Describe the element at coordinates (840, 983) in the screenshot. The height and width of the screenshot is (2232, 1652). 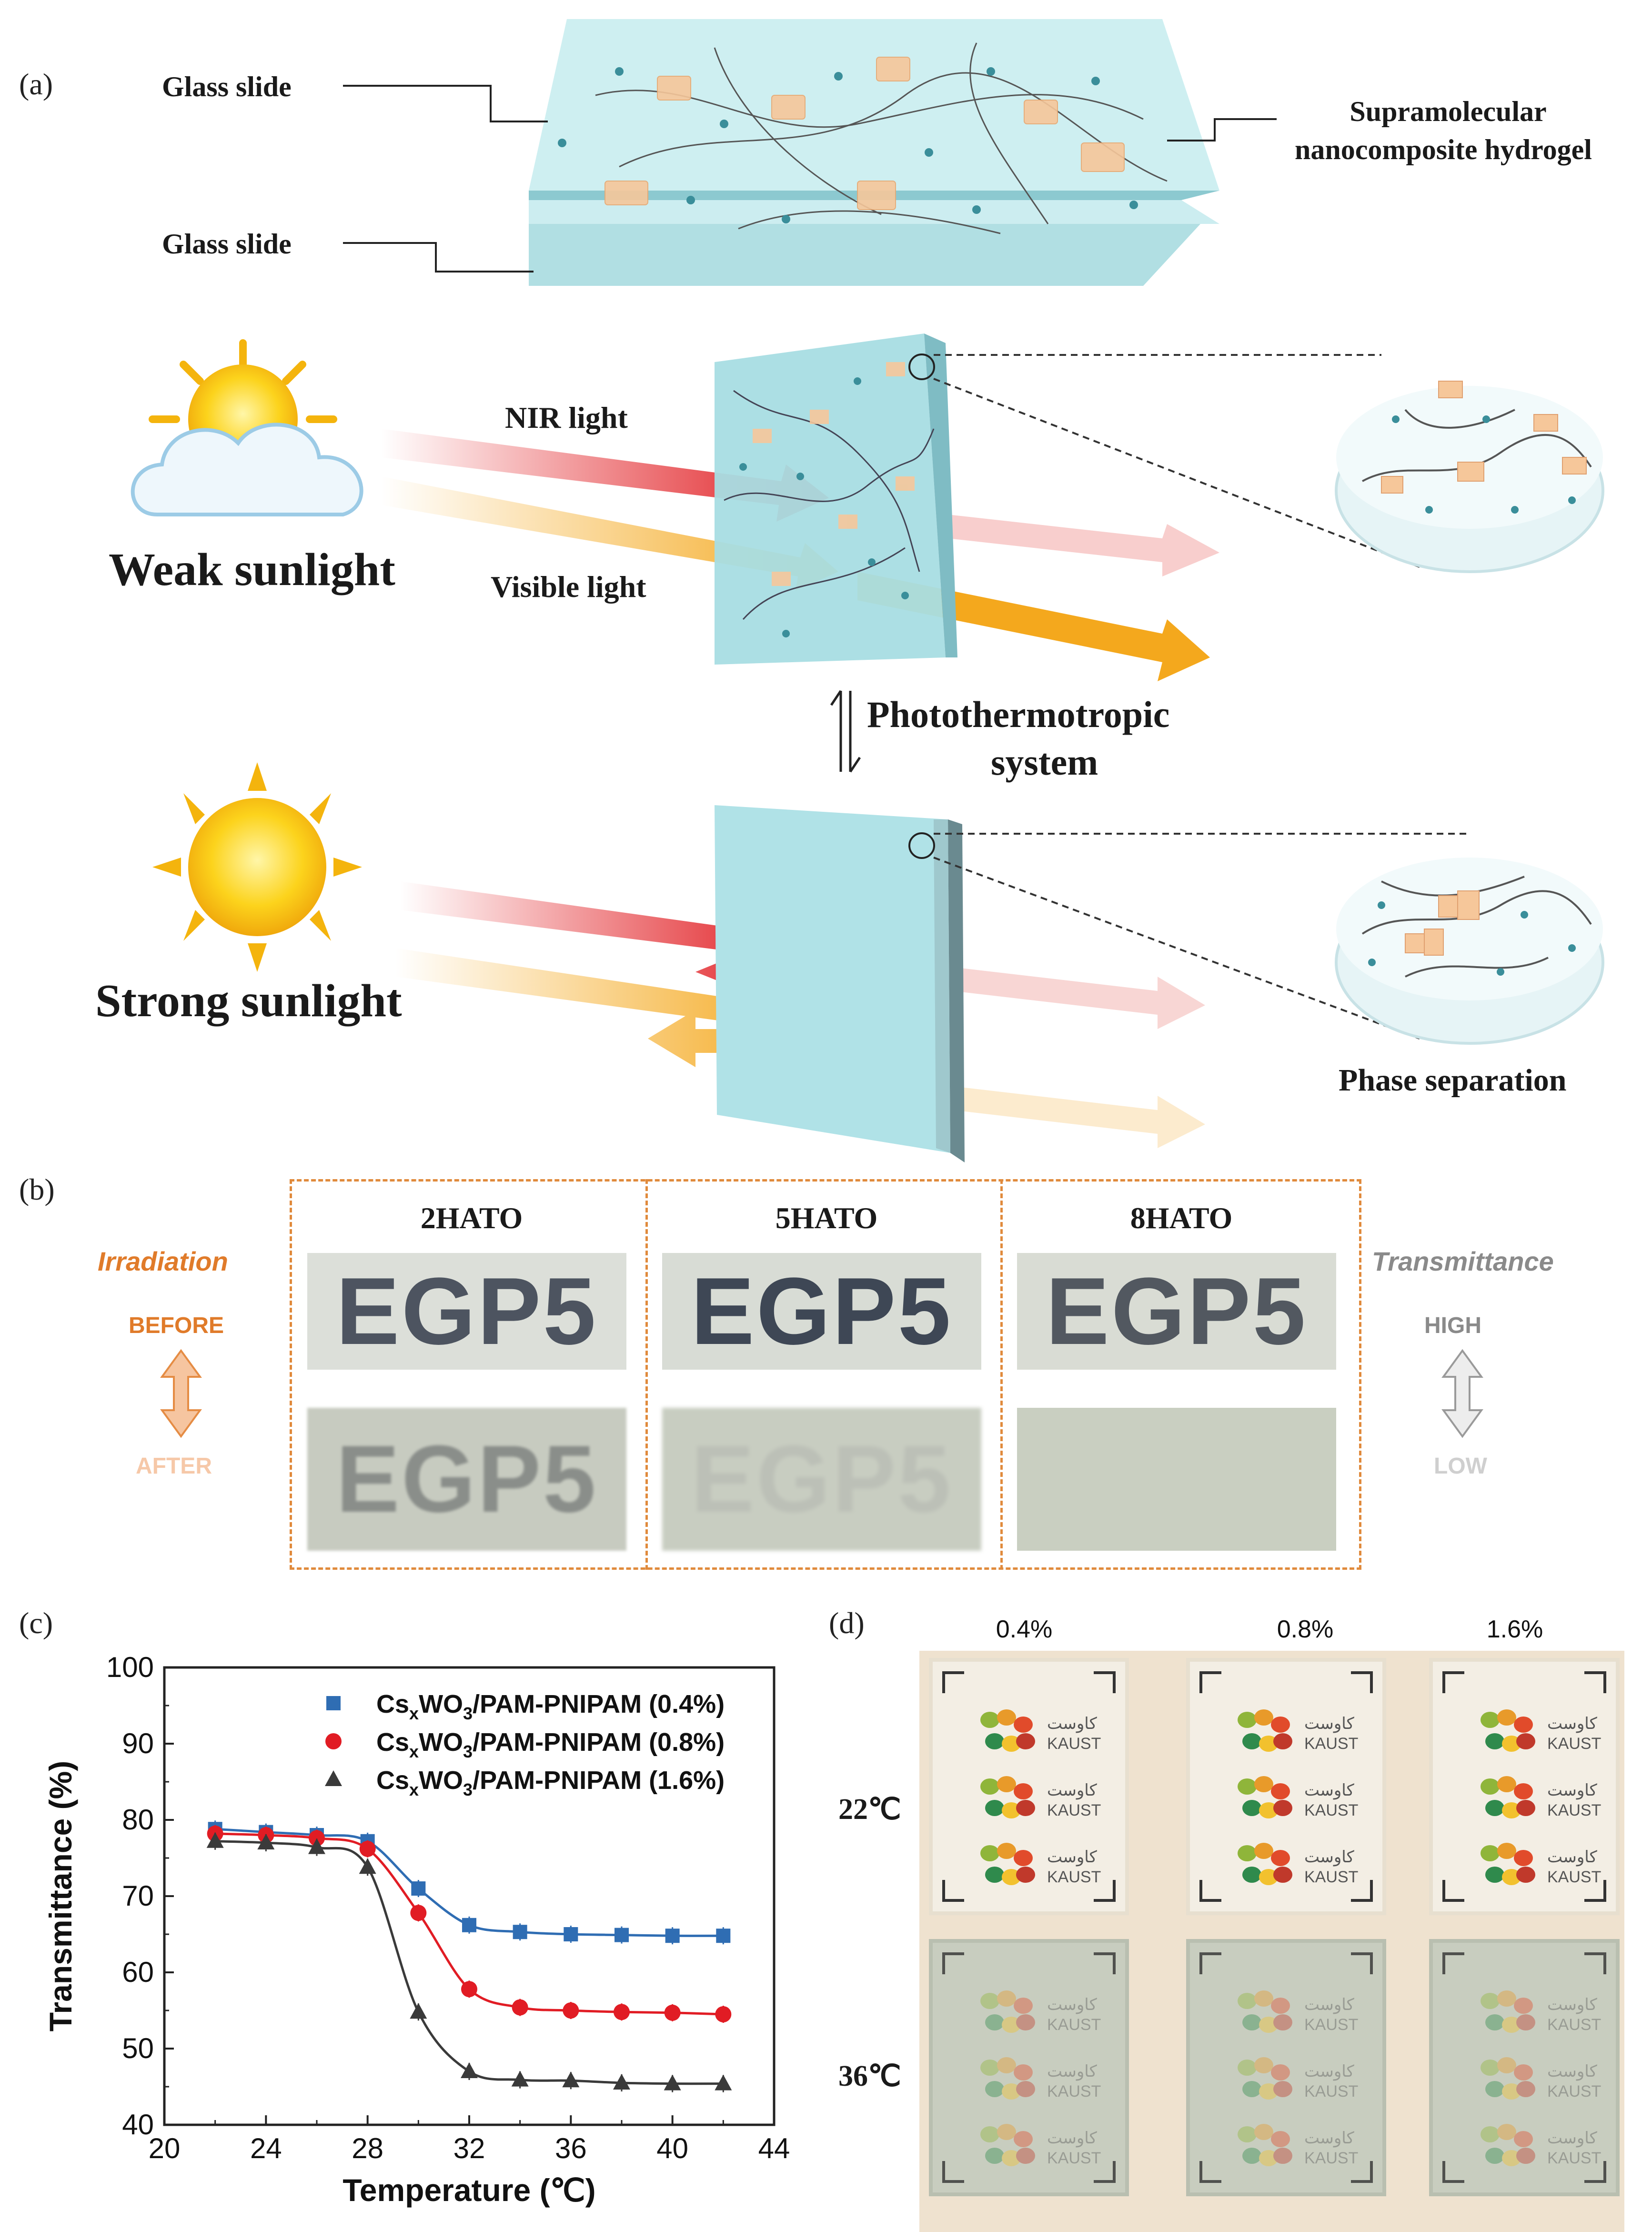
I see `glass-pane-strong` at that location.